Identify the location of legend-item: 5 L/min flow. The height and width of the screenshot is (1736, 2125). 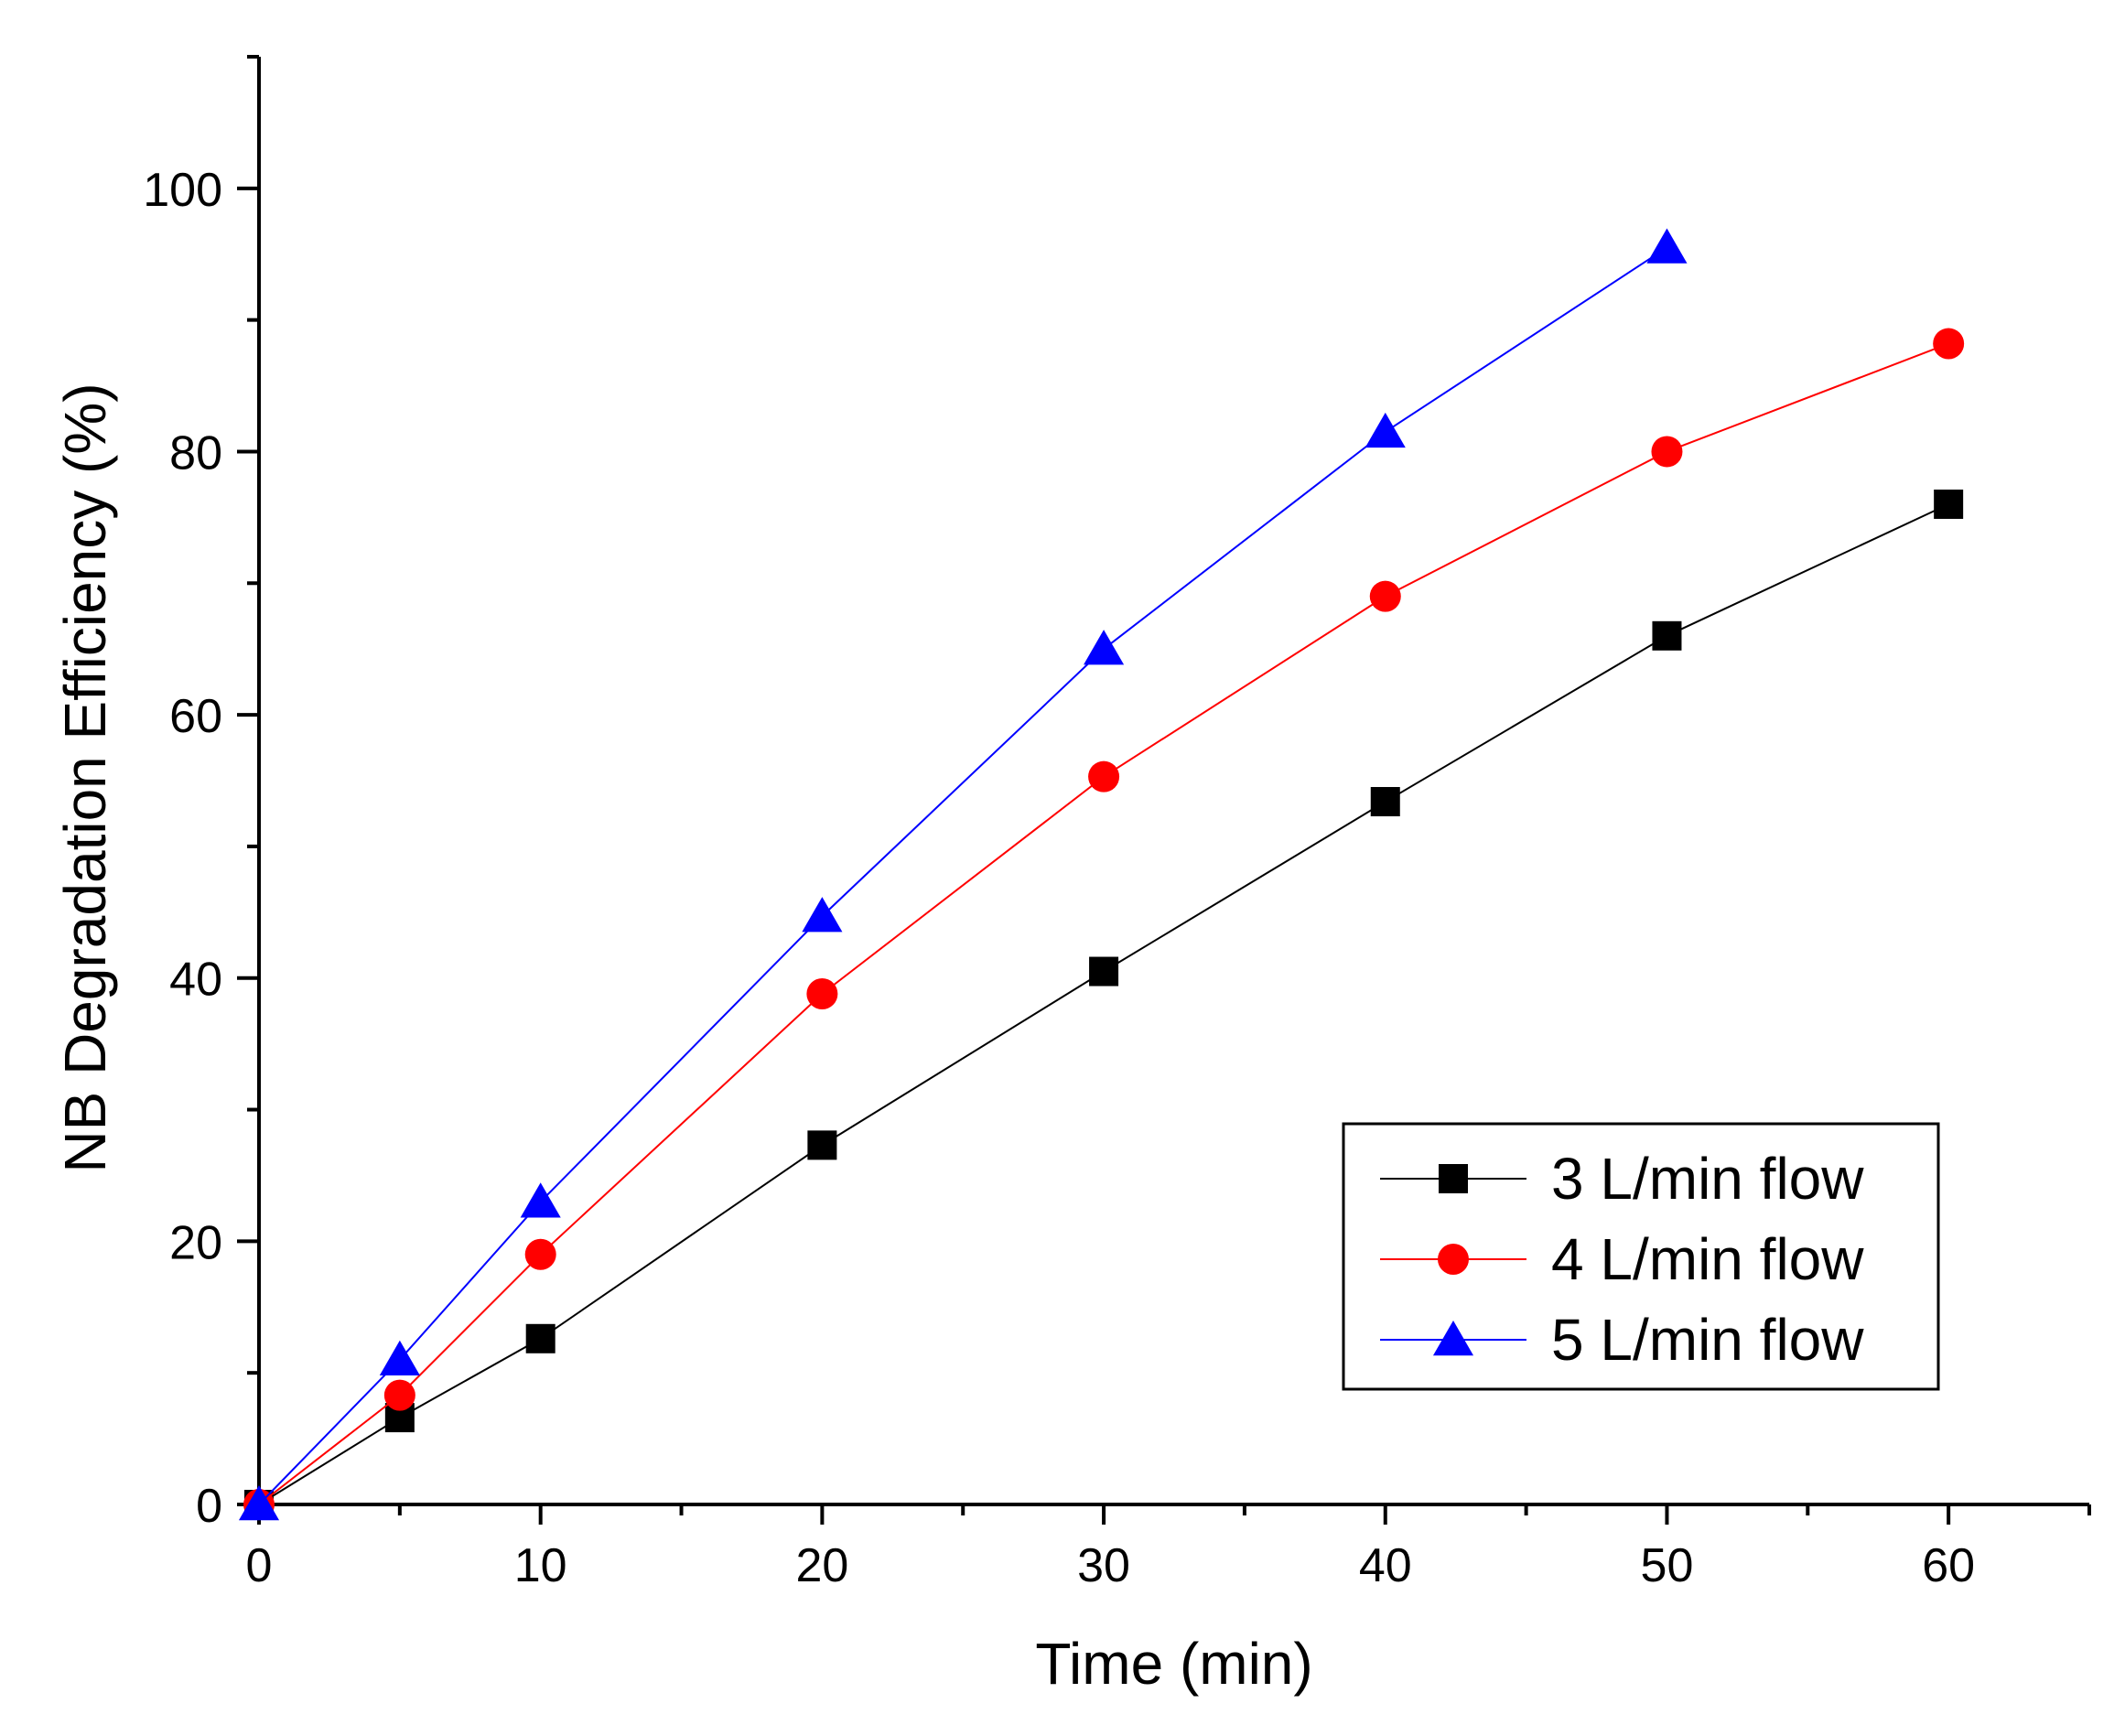
(1622, 1340).